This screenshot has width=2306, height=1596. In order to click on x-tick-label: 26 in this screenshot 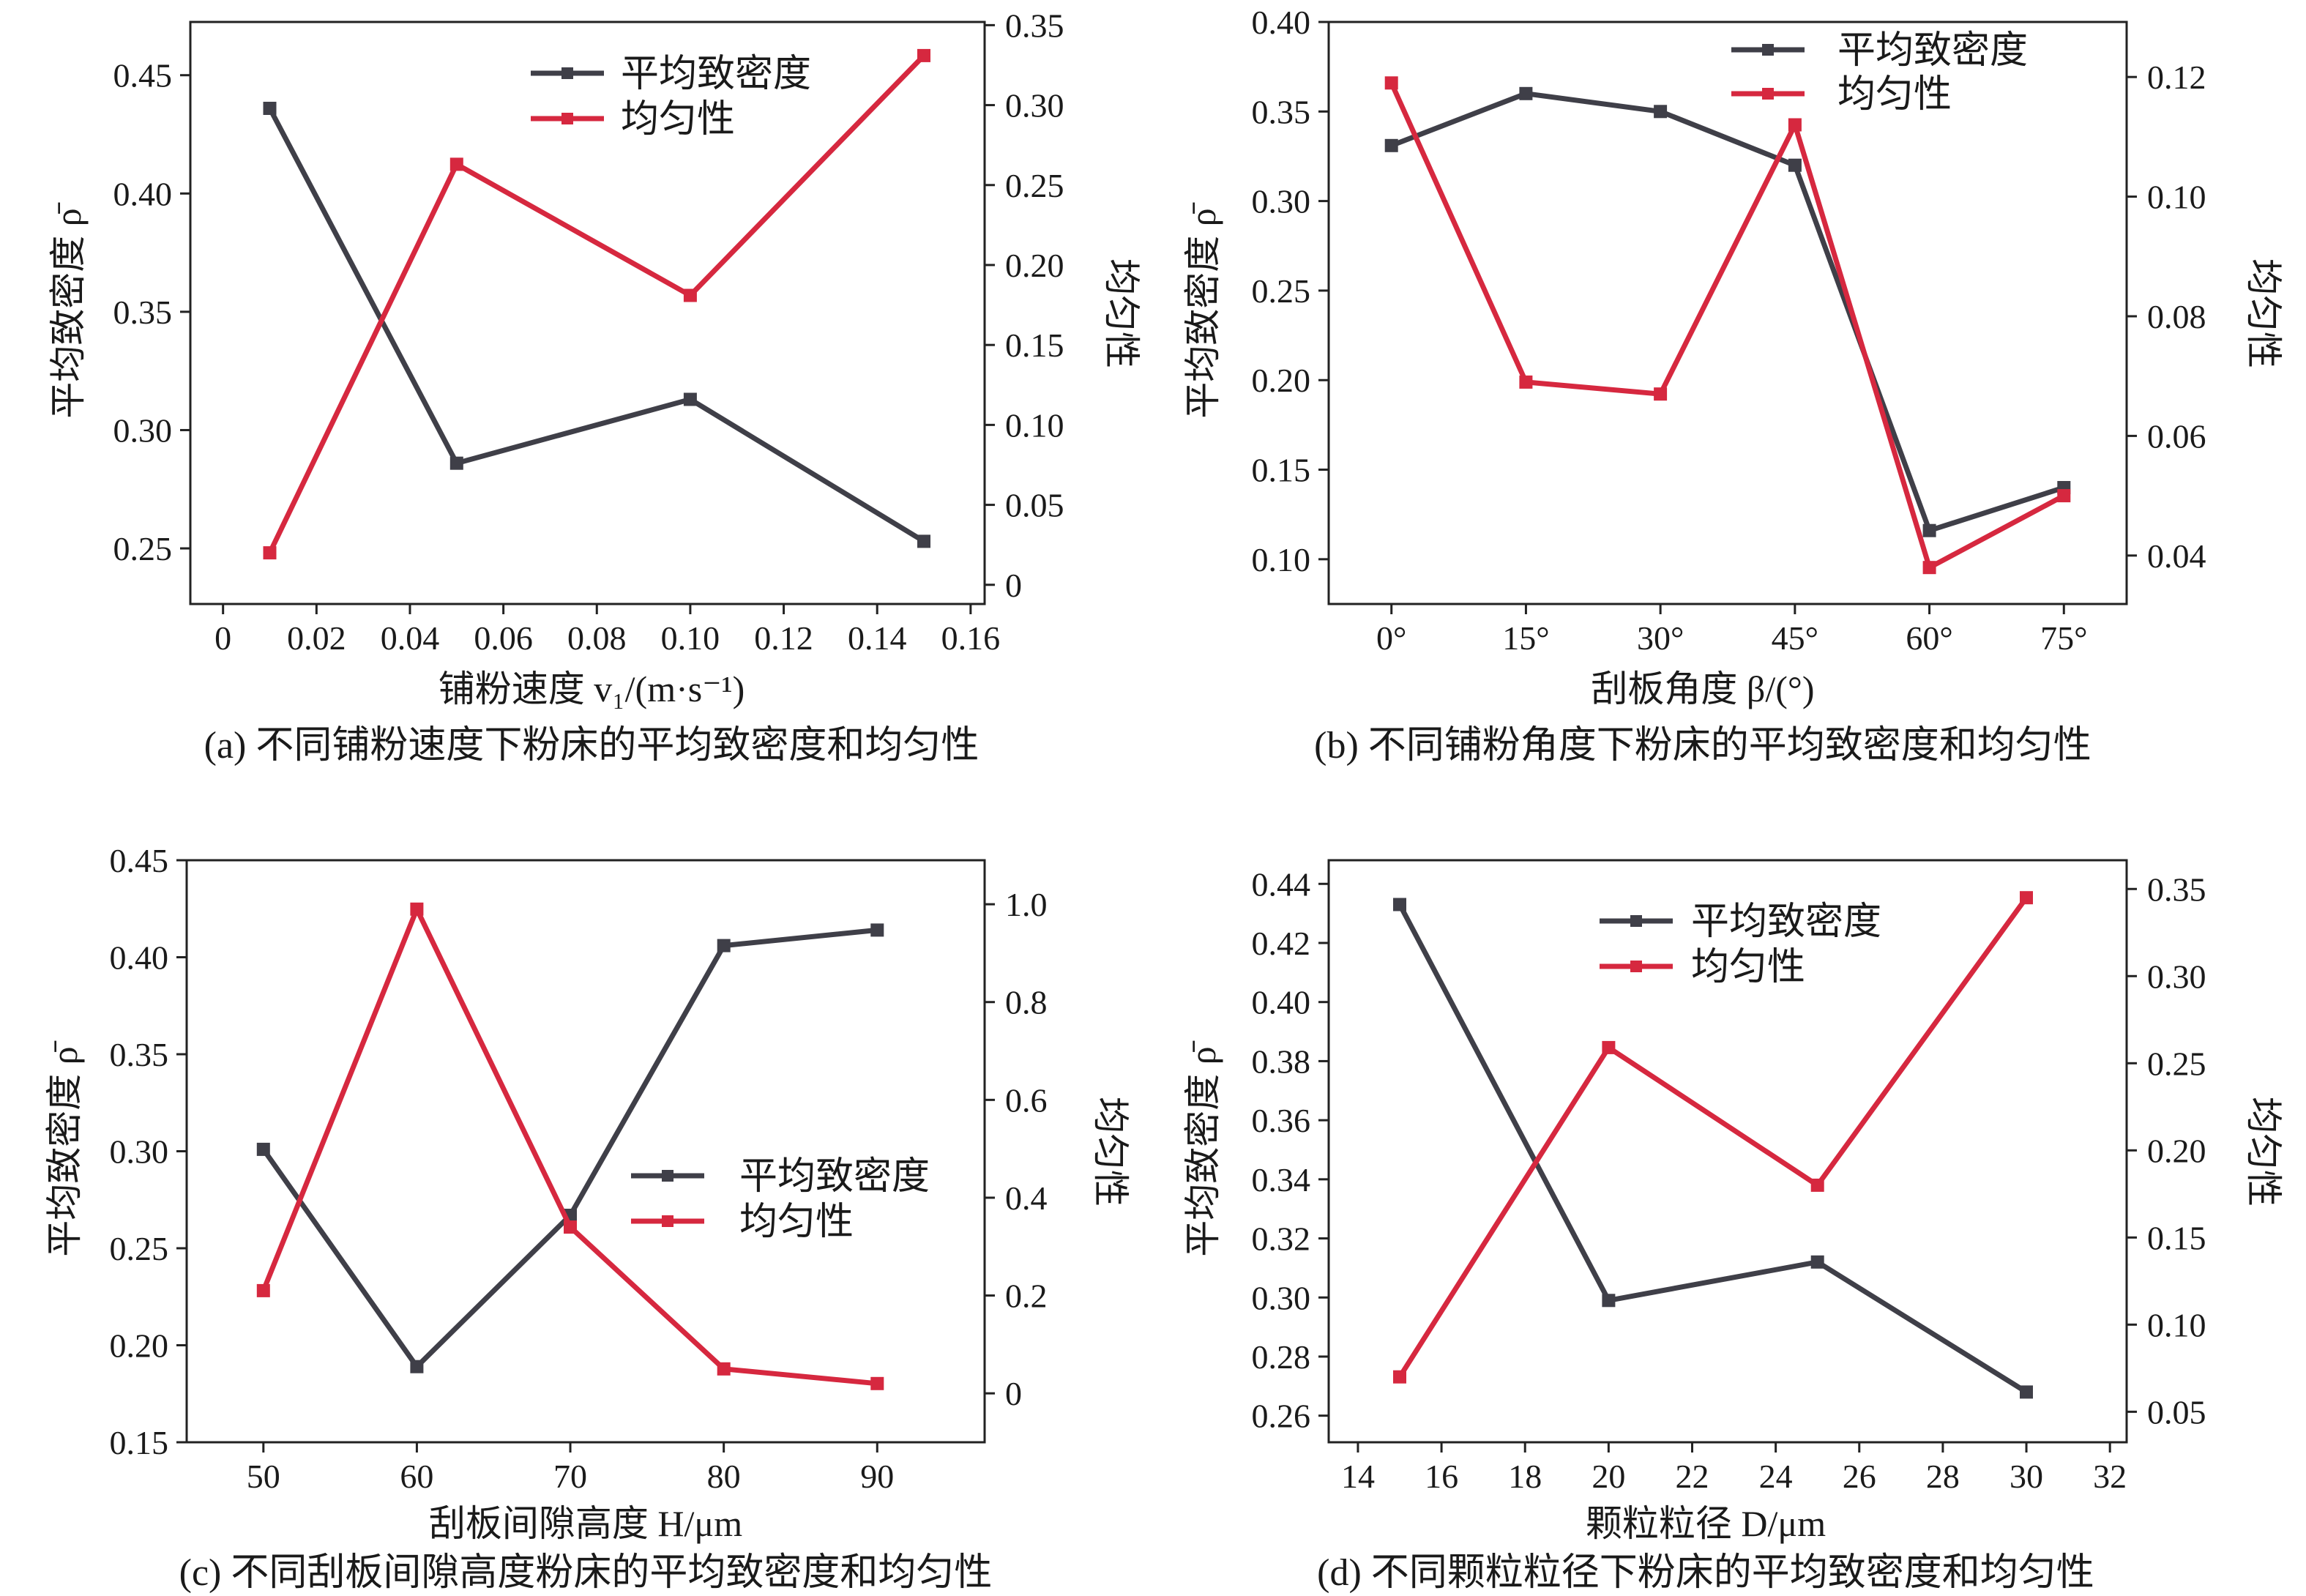, I will do `click(1859, 1476)`.